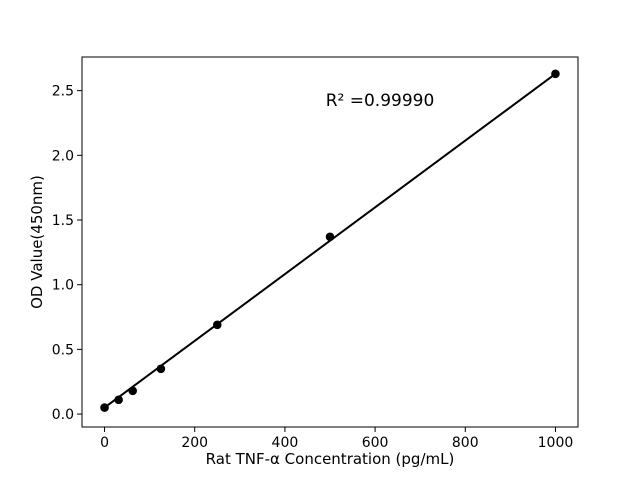 The image size is (640, 480). Describe the element at coordinates (194, 443) in the screenshot. I see `x-tick-label: 200` at that location.